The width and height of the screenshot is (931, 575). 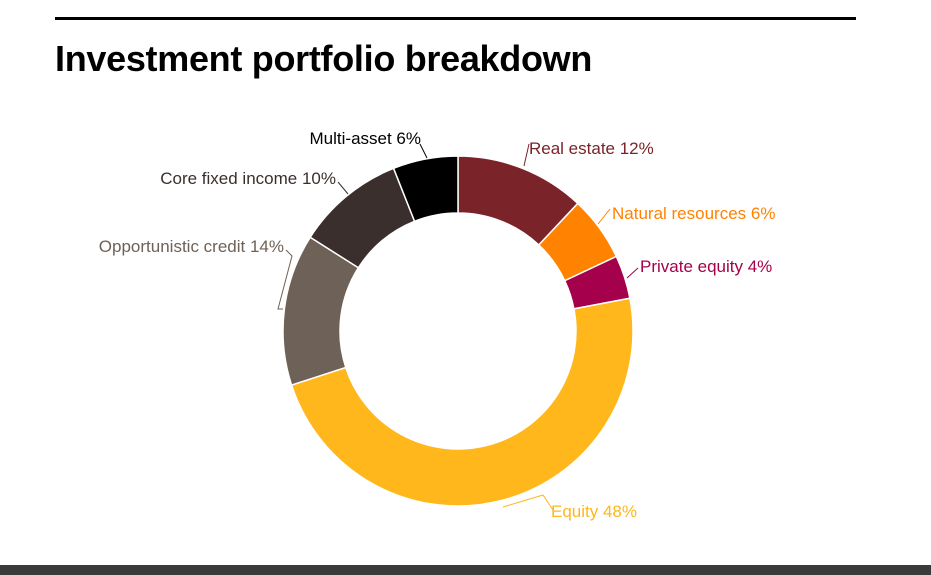 What do you see at coordinates (455, 18) in the screenshot?
I see `top-rule` at bounding box center [455, 18].